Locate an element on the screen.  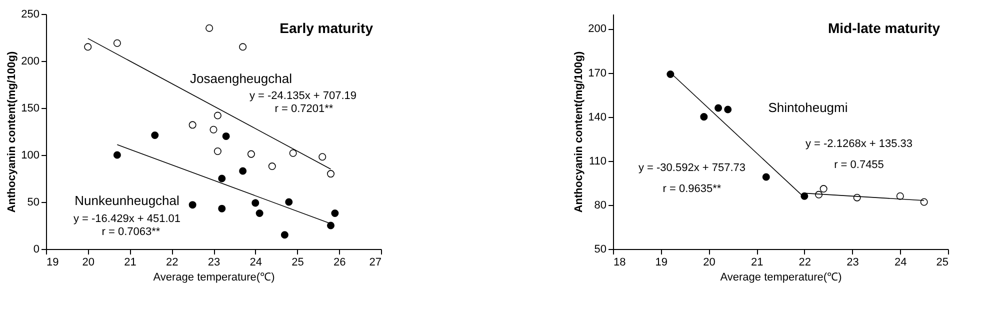
y-tick-label: 140 is located at coordinates (597, 117).